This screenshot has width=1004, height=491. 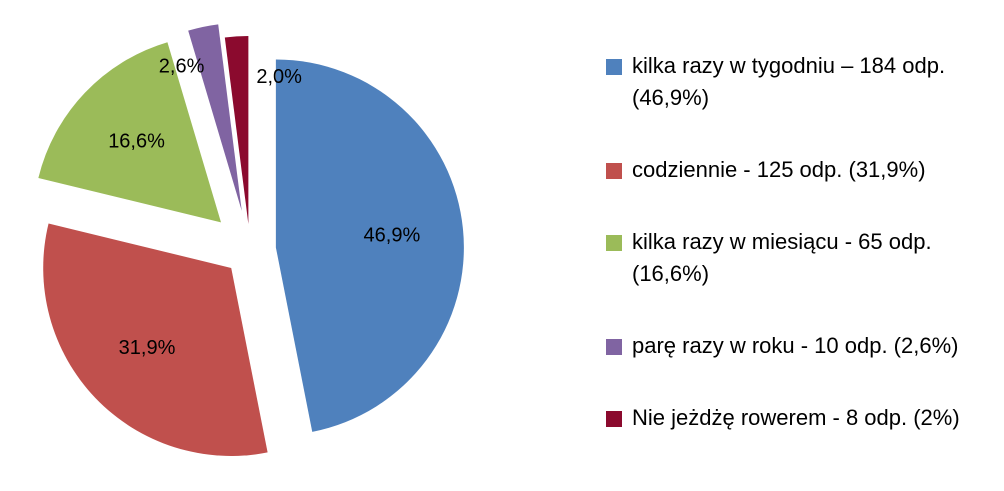 What do you see at coordinates (182, 67) in the screenshot?
I see `data-label: 2,6%` at bounding box center [182, 67].